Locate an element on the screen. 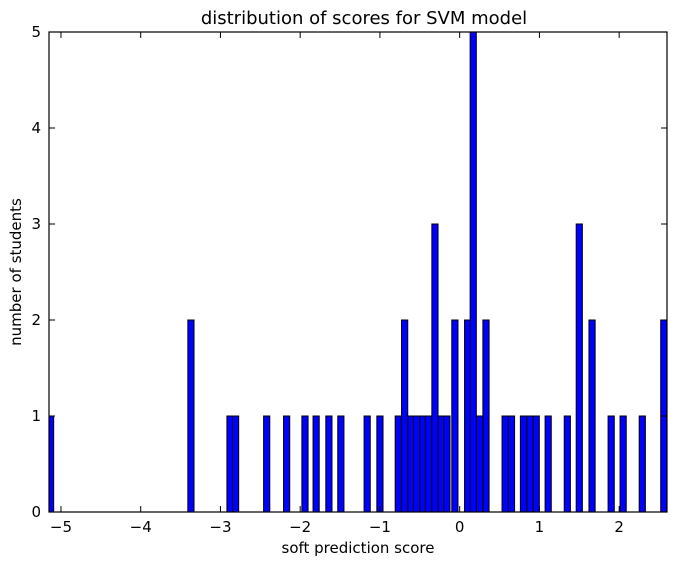 Image resolution: width=678 pixels, height=564 pixels. x-tick-label: −1 is located at coordinates (380, 527).